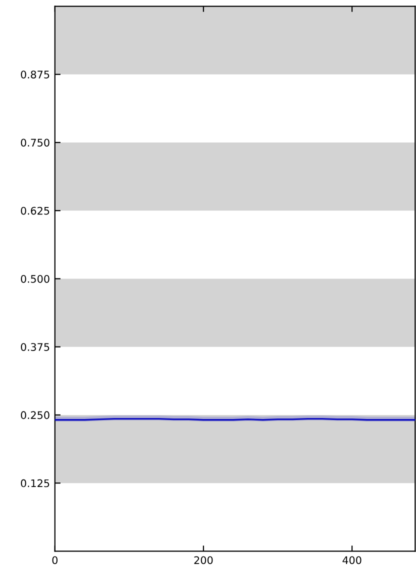  I want to click on y-tick-label: 0.750, so click(35, 142).